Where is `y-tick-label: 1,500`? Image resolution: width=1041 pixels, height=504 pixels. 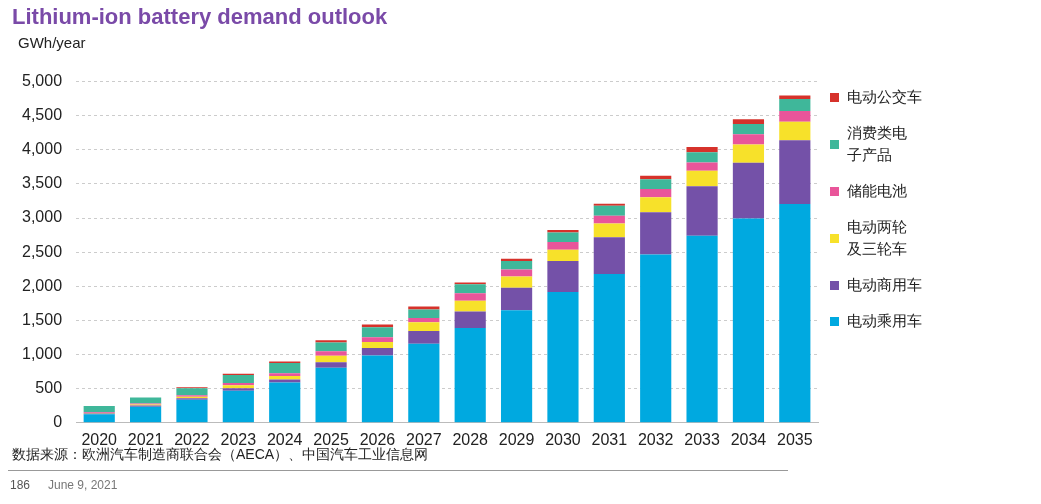
y-tick-label: 1,500 is located at coordinates (42, 319).